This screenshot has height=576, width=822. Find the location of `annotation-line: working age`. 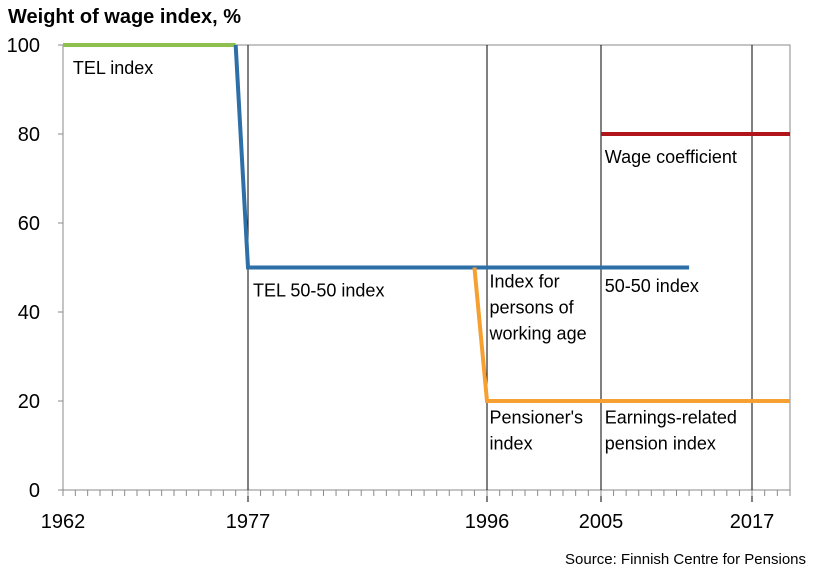

annotation-line: working age is located at coordinates (538, 334).